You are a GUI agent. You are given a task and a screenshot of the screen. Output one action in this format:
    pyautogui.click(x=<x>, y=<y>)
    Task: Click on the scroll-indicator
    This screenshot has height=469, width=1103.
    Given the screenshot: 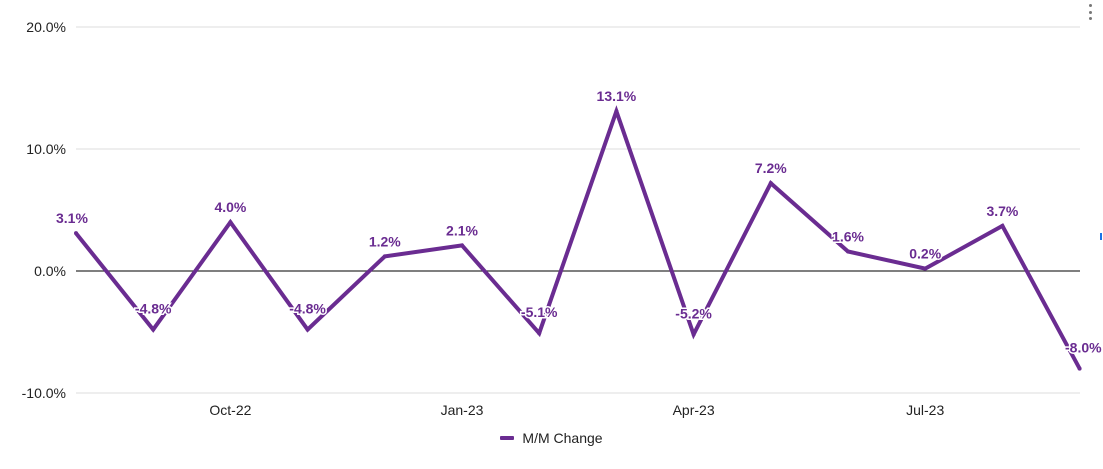 What is the action you would take?
    pyautogui.click(x=1101, y=236)
    